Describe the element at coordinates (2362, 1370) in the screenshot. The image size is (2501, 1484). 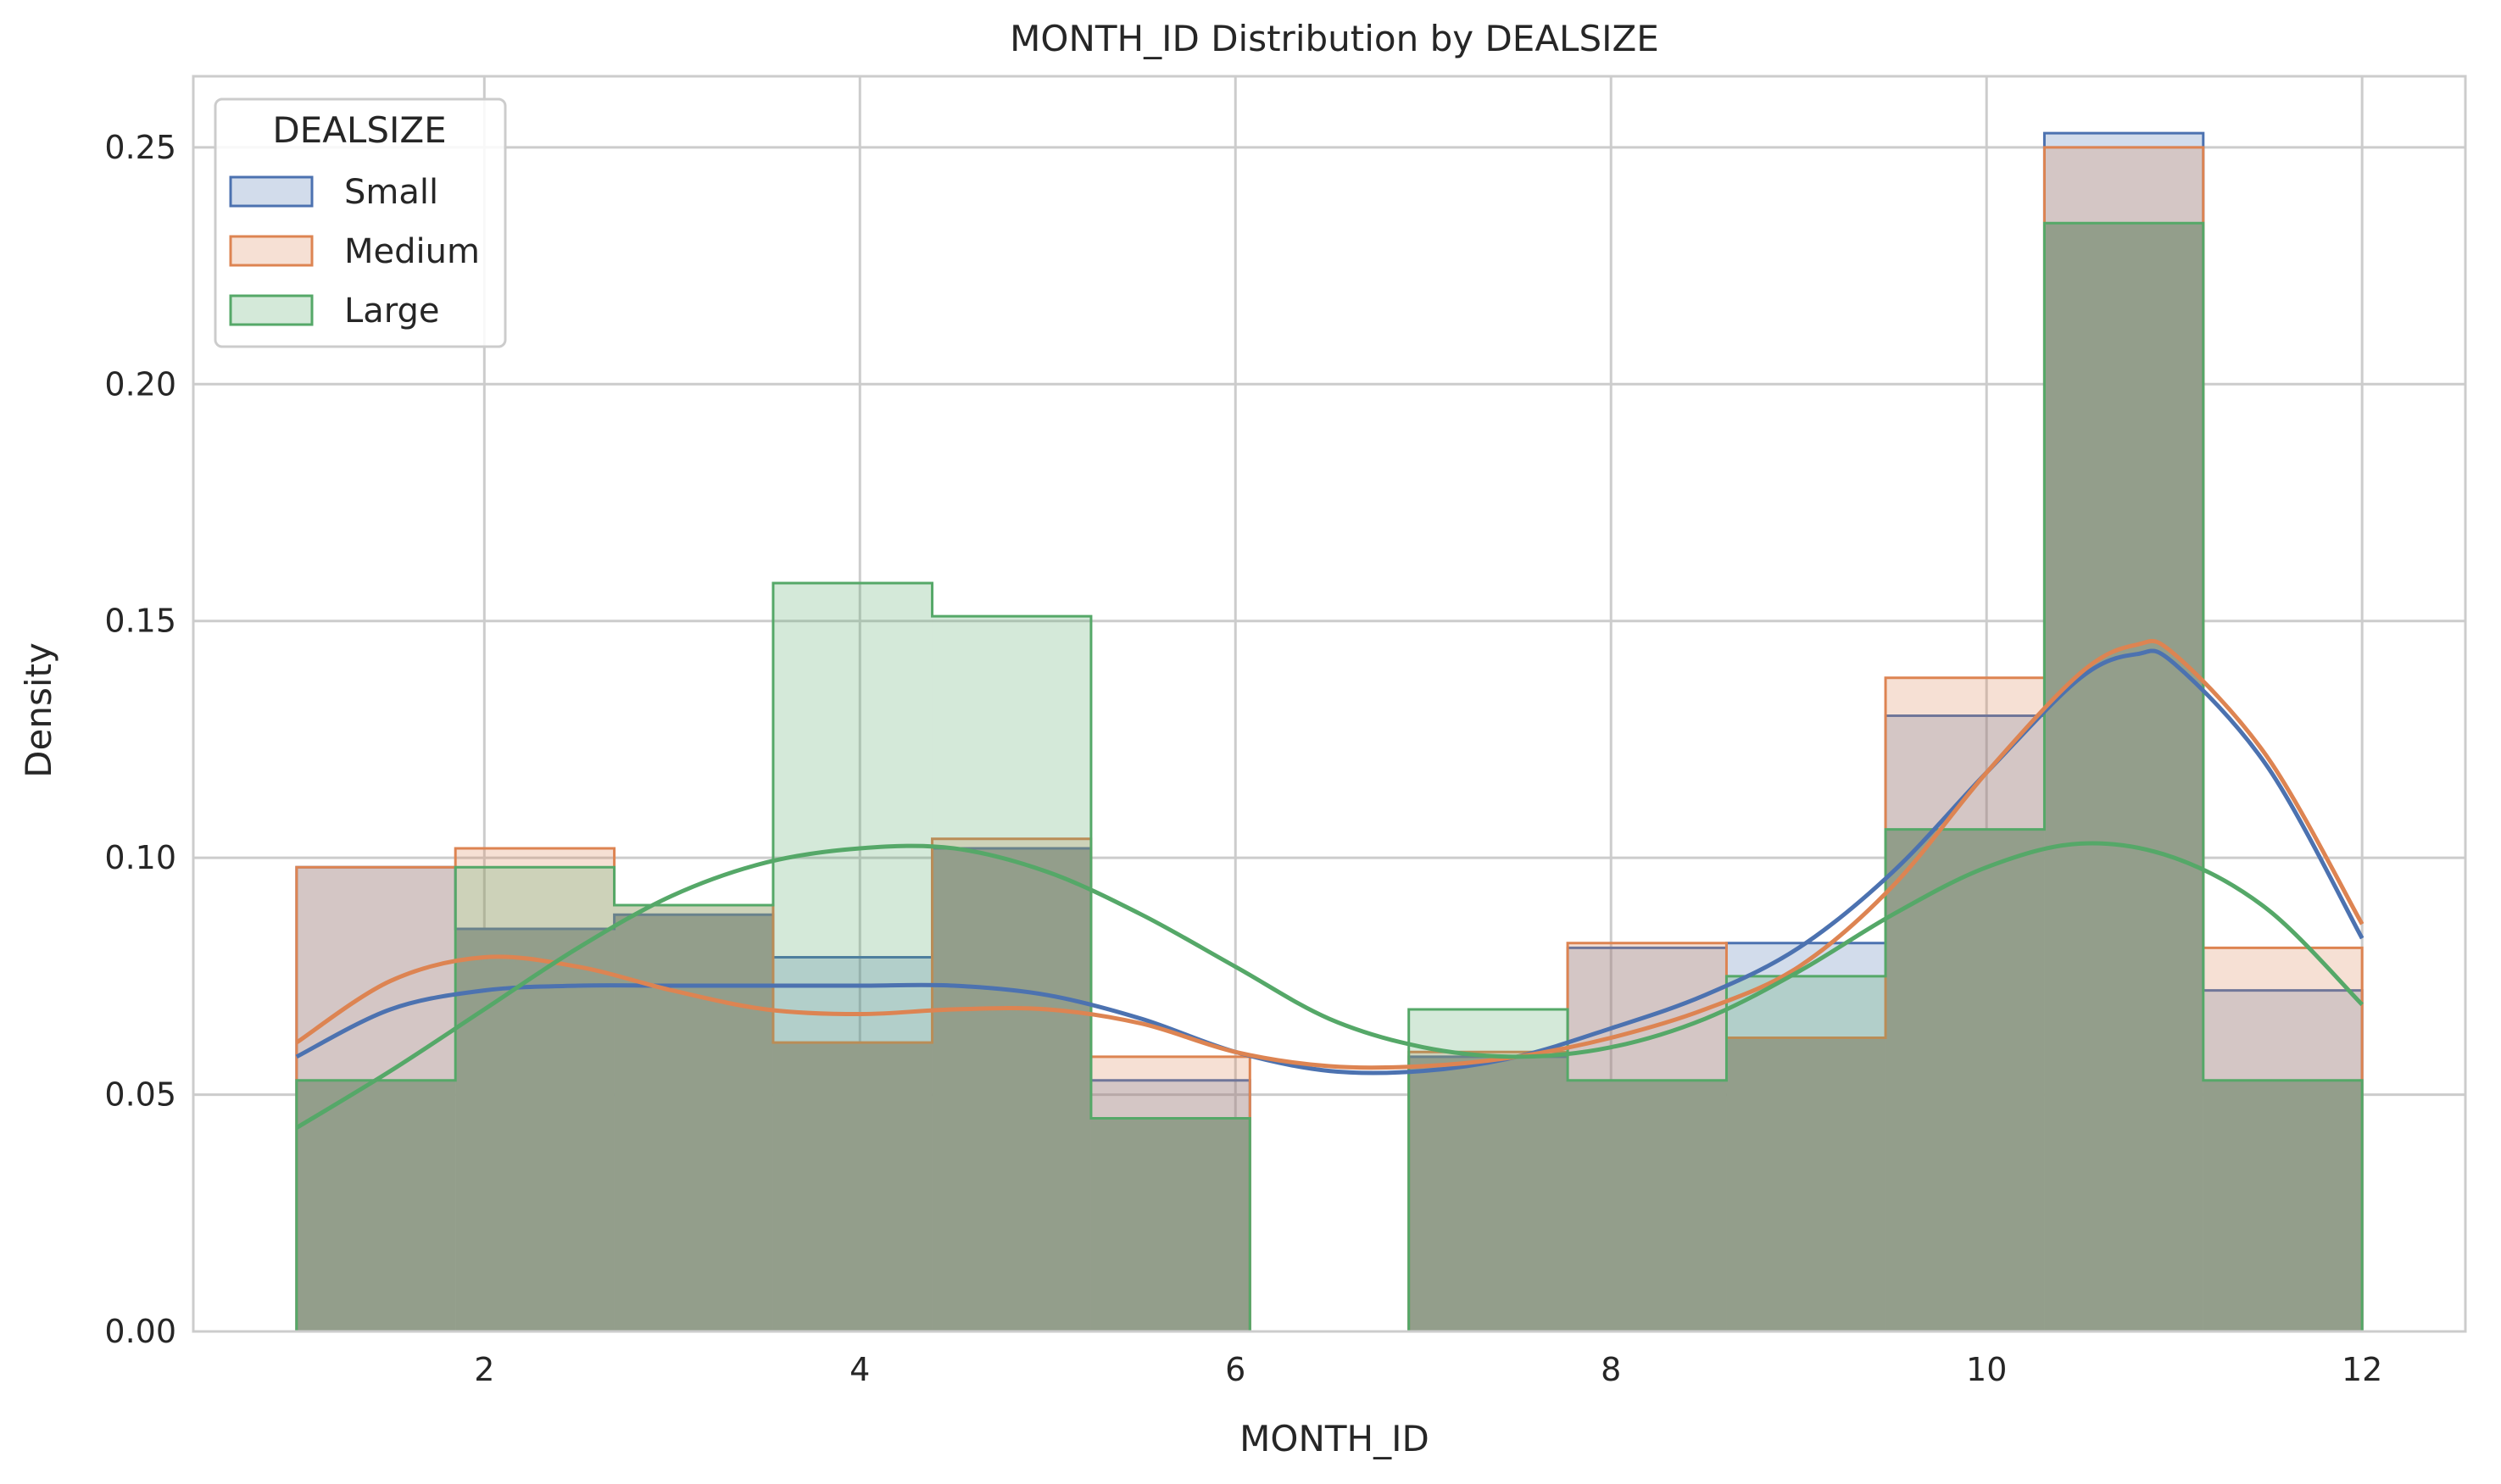
I see `x-tick-label: 12` at that location.